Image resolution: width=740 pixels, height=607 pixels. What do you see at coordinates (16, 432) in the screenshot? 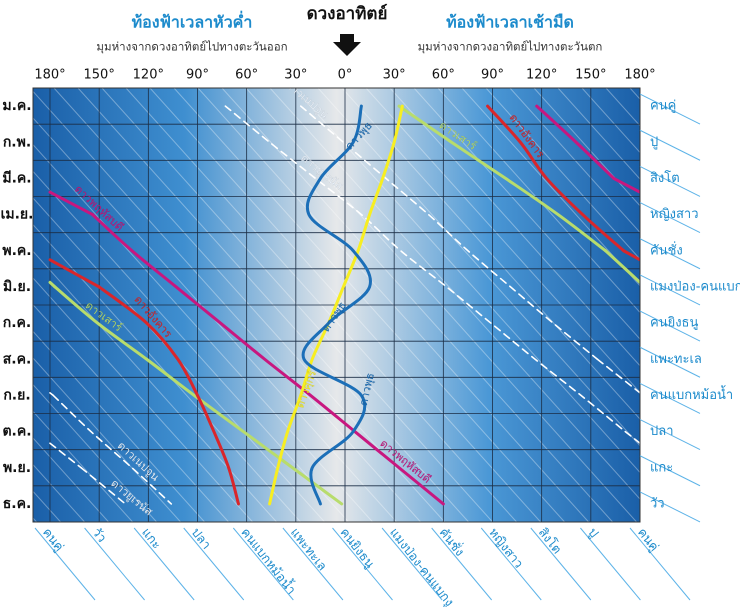
I see `y-tick-label: ต.ค.` at bounding box center [16, 432].